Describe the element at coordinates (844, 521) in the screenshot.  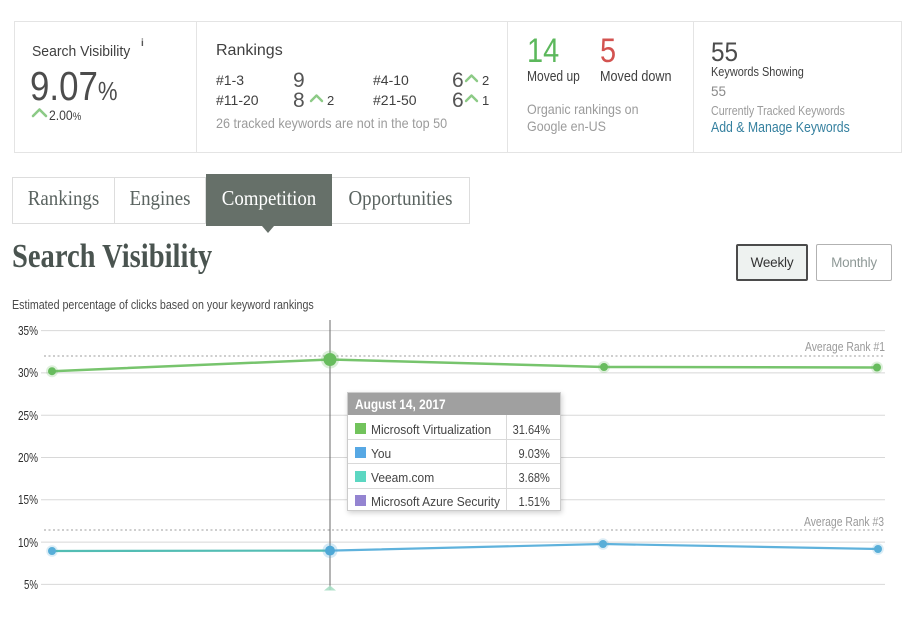
I see `svg-text: Average Rank #3` at that location.